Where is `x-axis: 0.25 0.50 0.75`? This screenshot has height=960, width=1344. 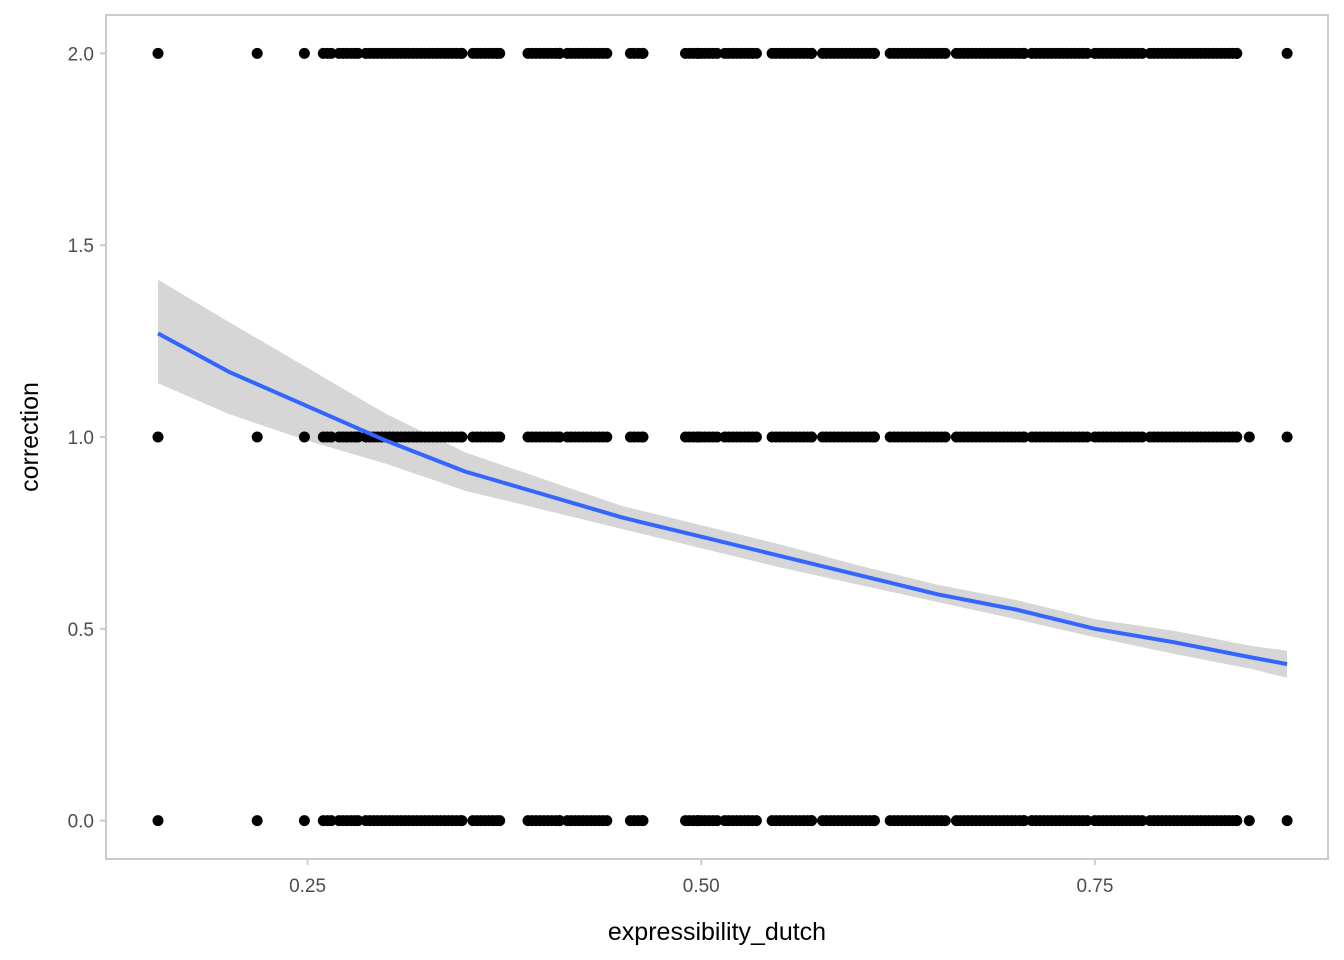 x-axis: 0.25 0.50 0.75 is located at coordinates (701, 878).